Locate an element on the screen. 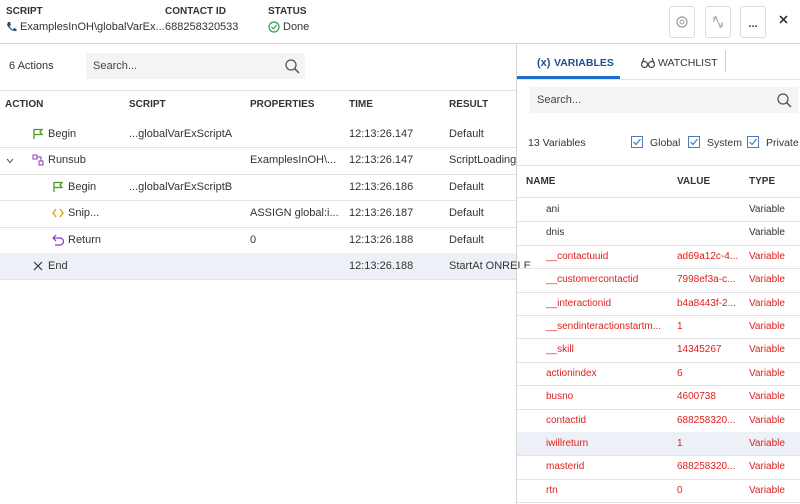 Image resolution: width=800 pixels, height=504 pixels. time: 12:13:26.188 is located at coordinates (381, 239).